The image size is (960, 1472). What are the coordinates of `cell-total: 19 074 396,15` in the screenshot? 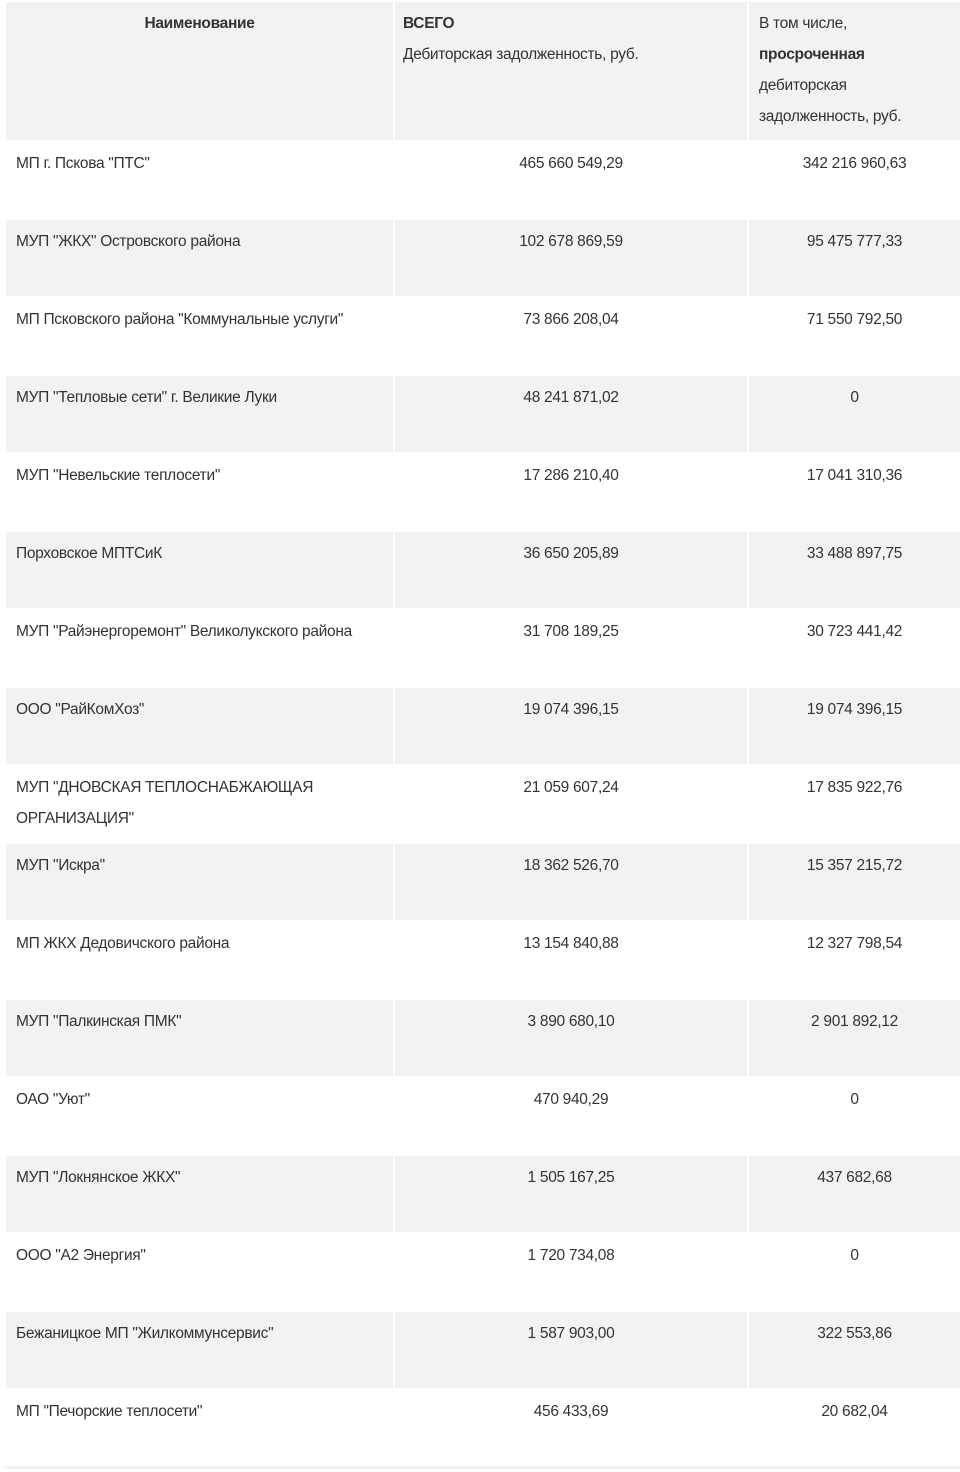 It's located at (571, 726).